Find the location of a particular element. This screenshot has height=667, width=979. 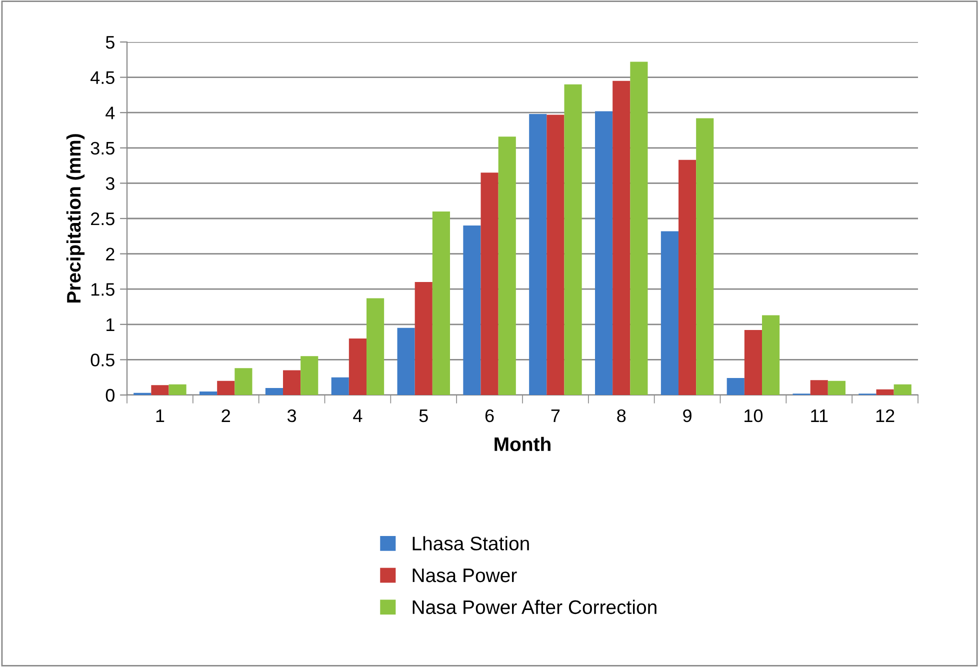

y-axis-title: Precipitation (mm) is located at coordinates (75, 218).